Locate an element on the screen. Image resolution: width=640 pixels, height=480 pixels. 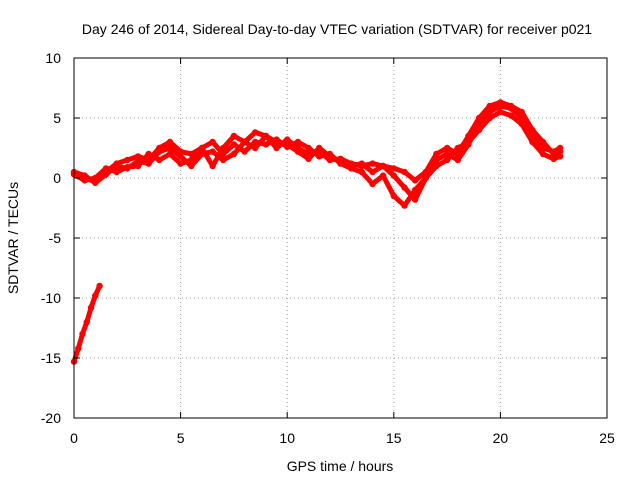
y-tick-label: 10 is located at coordinates (53, 58).